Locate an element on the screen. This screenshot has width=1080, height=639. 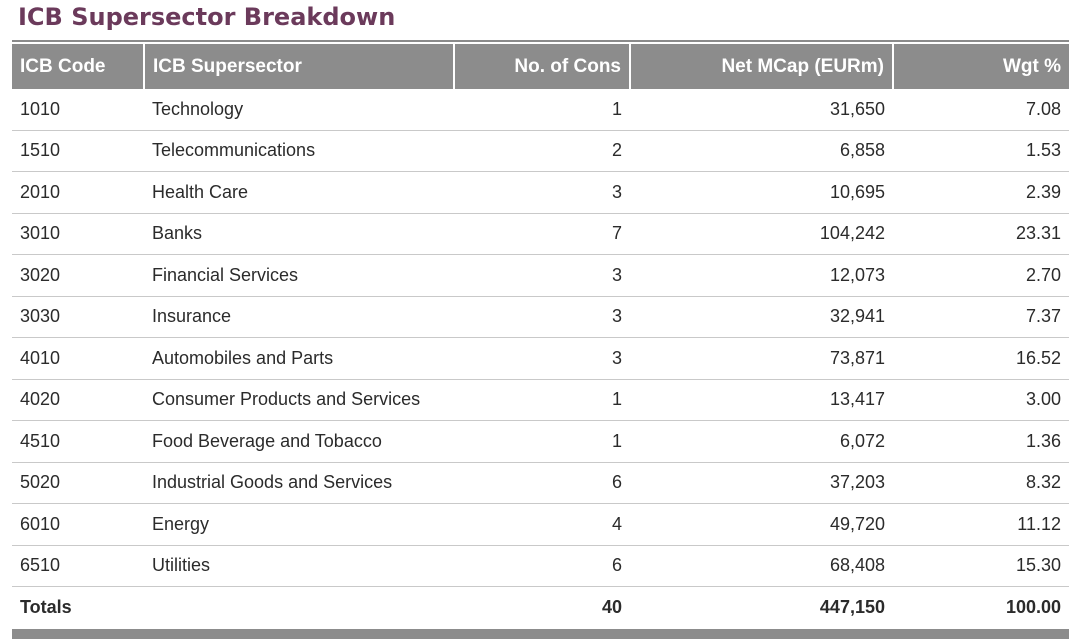
cell-net-mcap: 6,072 is located at coordinates (761, 441).